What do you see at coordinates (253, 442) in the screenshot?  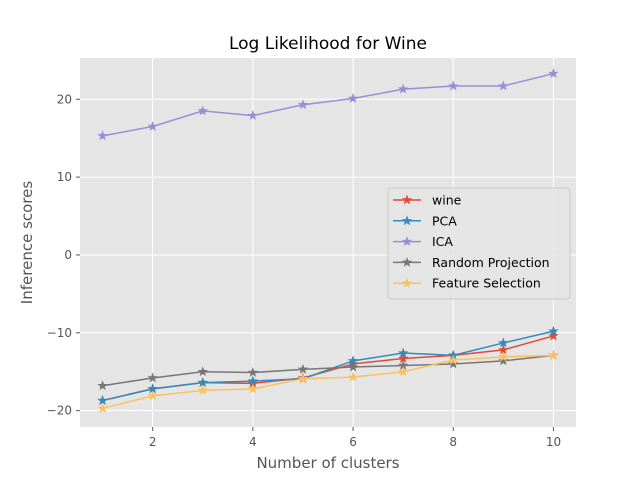 I see `x-tick-label: 4` at bounding box center [253, 442].